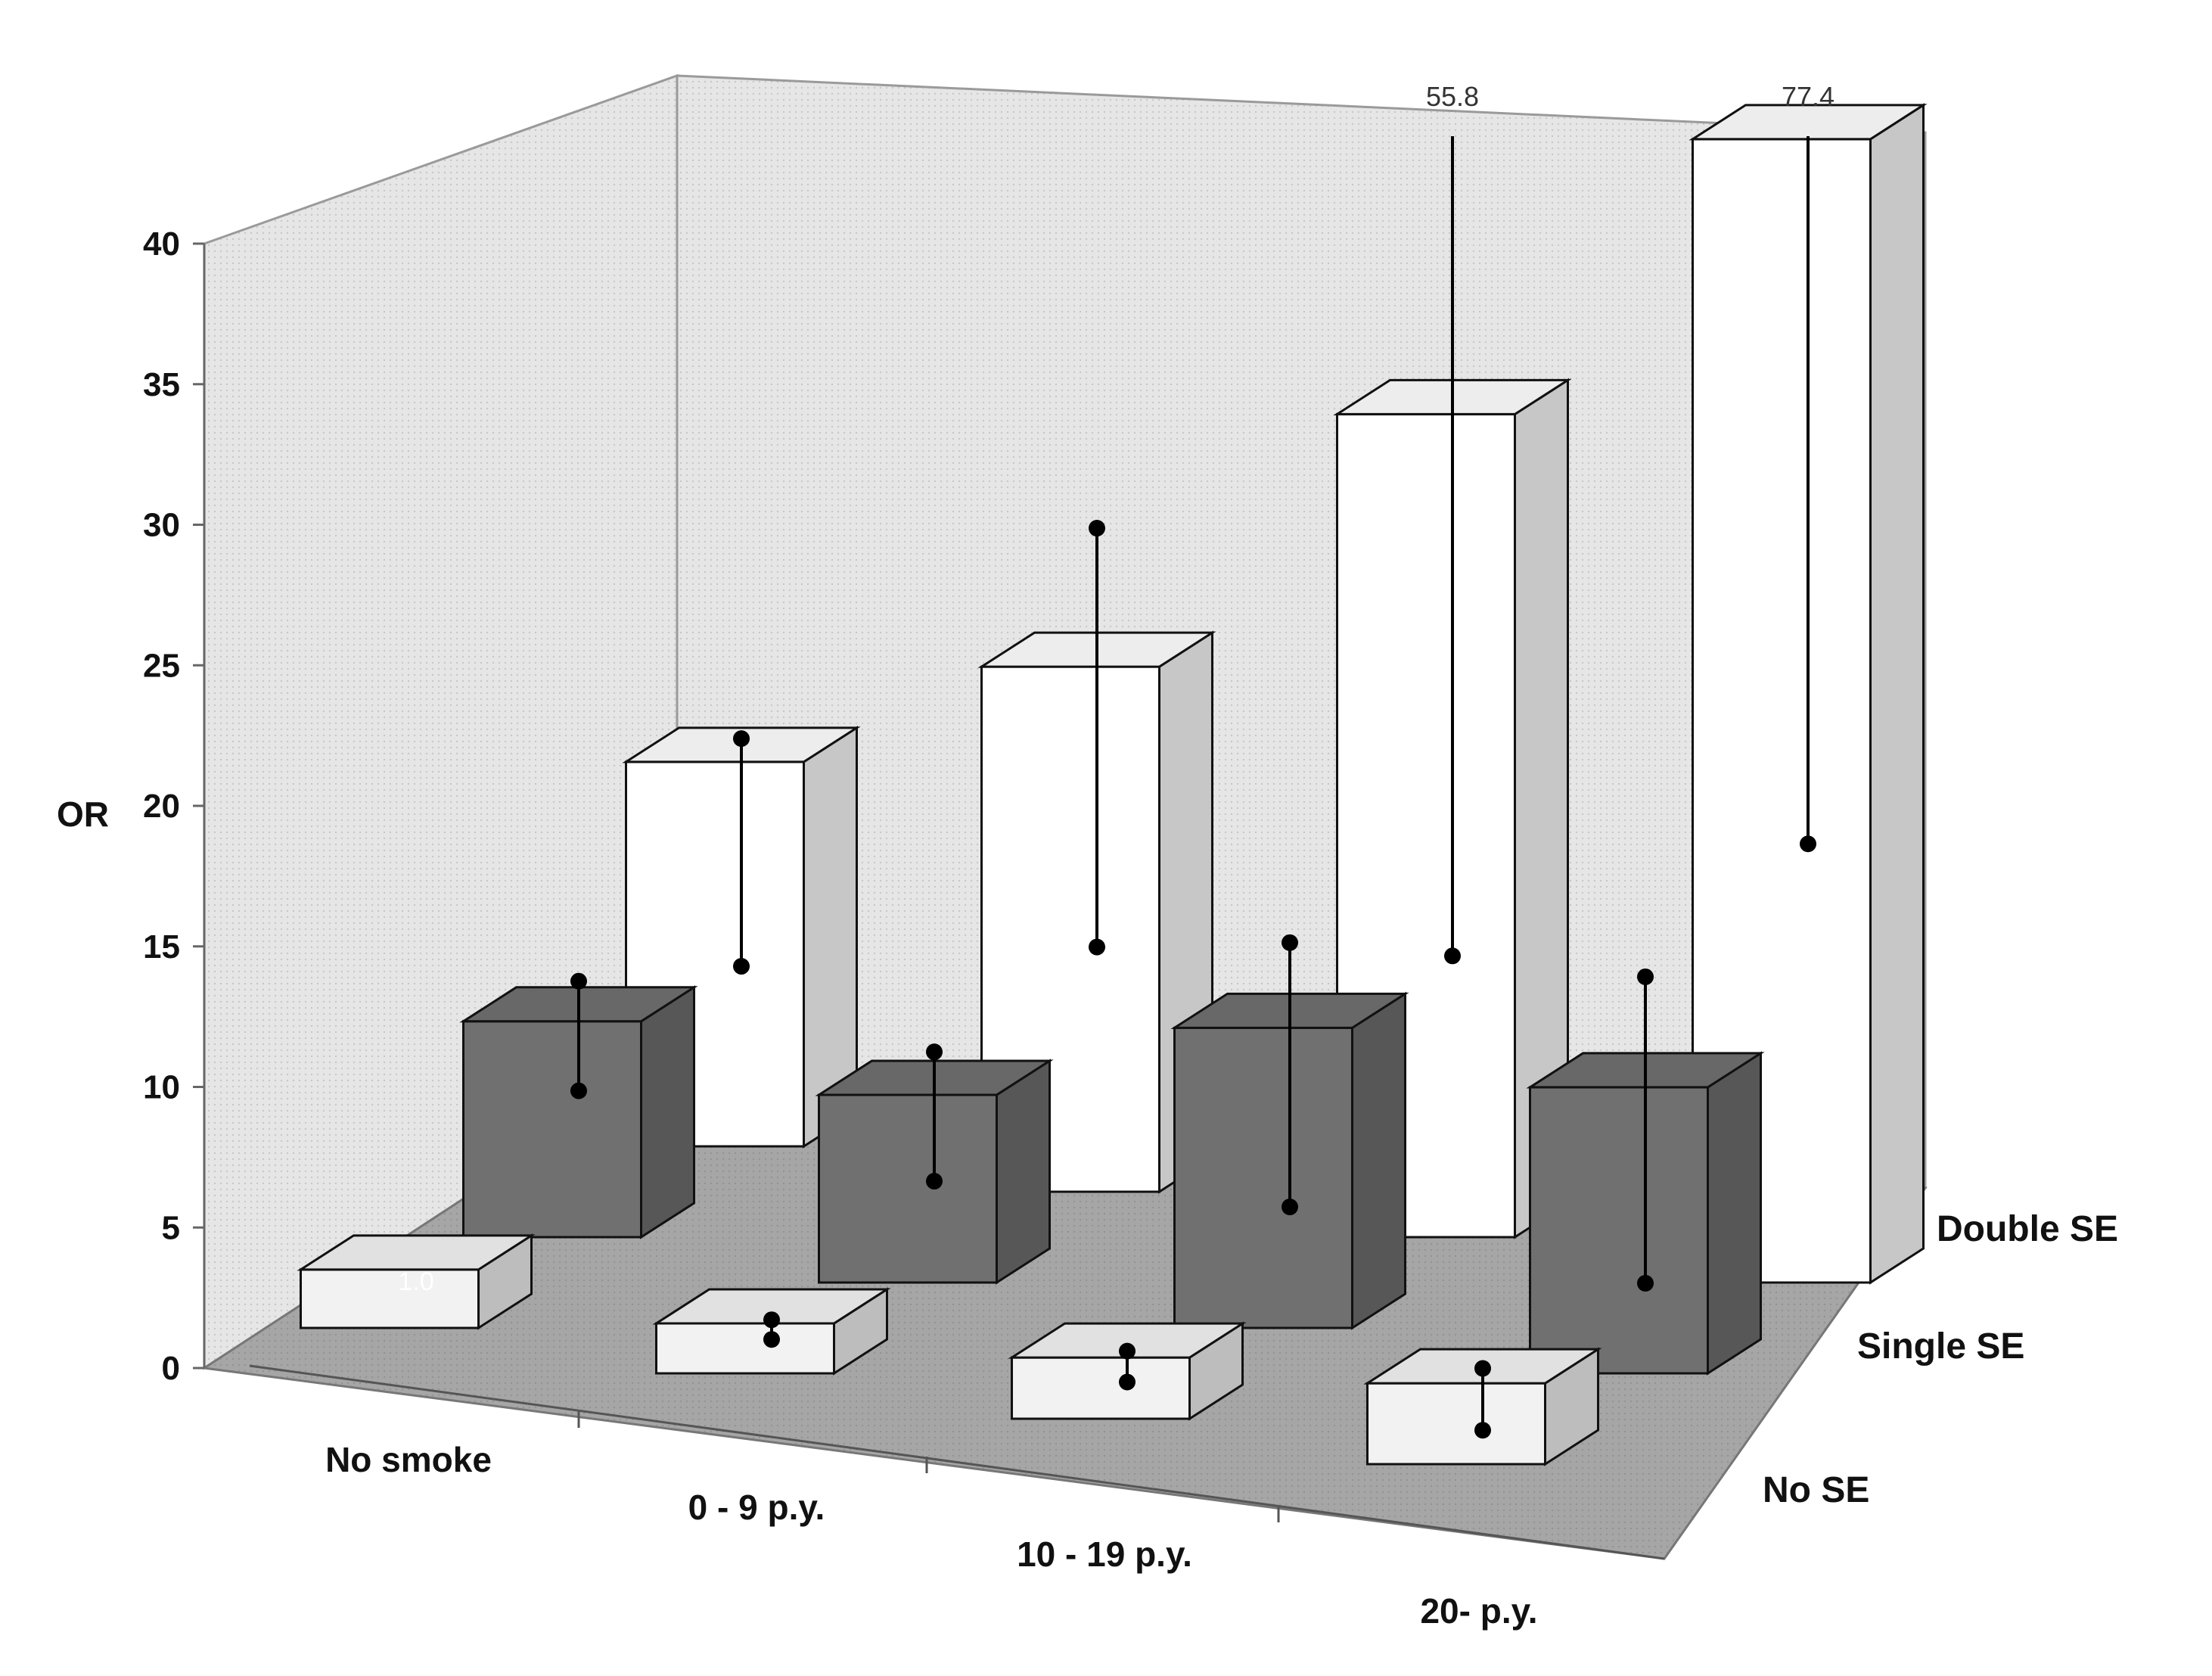 This screenshot has width=2212, height=1676. What do you see at coordinates (579, 1035) in the screenshot?
I see `error-bar-single-se-no-smoke` at bounding box center [579, 1035].